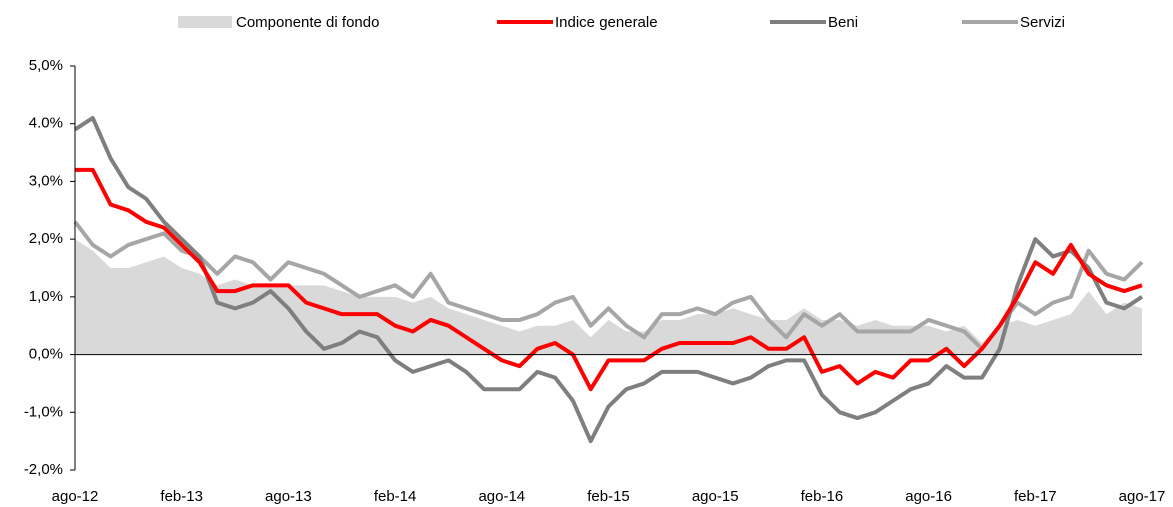  What do you see at coordinates (822, 496) in the screenshot?
I see `x-tick-label: feb-16` at bounding box center [822, 496].